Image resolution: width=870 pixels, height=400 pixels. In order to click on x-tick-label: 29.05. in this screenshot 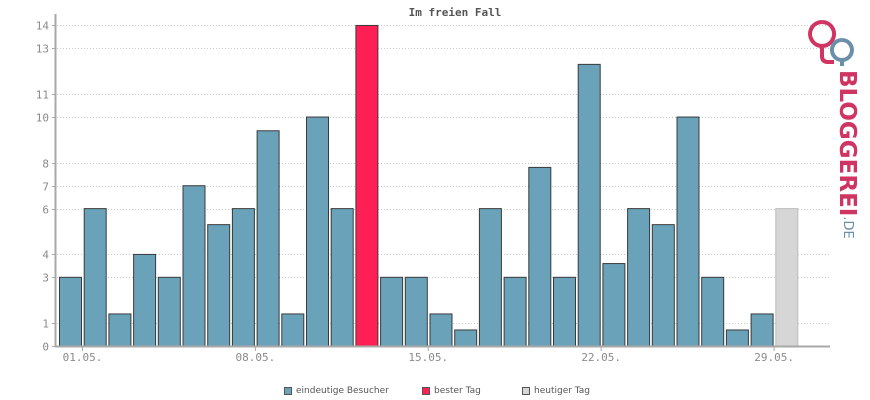, I will do `click(774, 357)`.